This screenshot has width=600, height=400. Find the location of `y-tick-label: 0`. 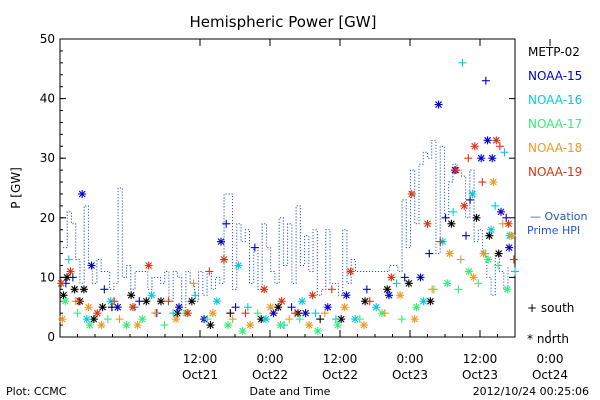

y-tick-label: 0 is located at coordinates (51, 337).